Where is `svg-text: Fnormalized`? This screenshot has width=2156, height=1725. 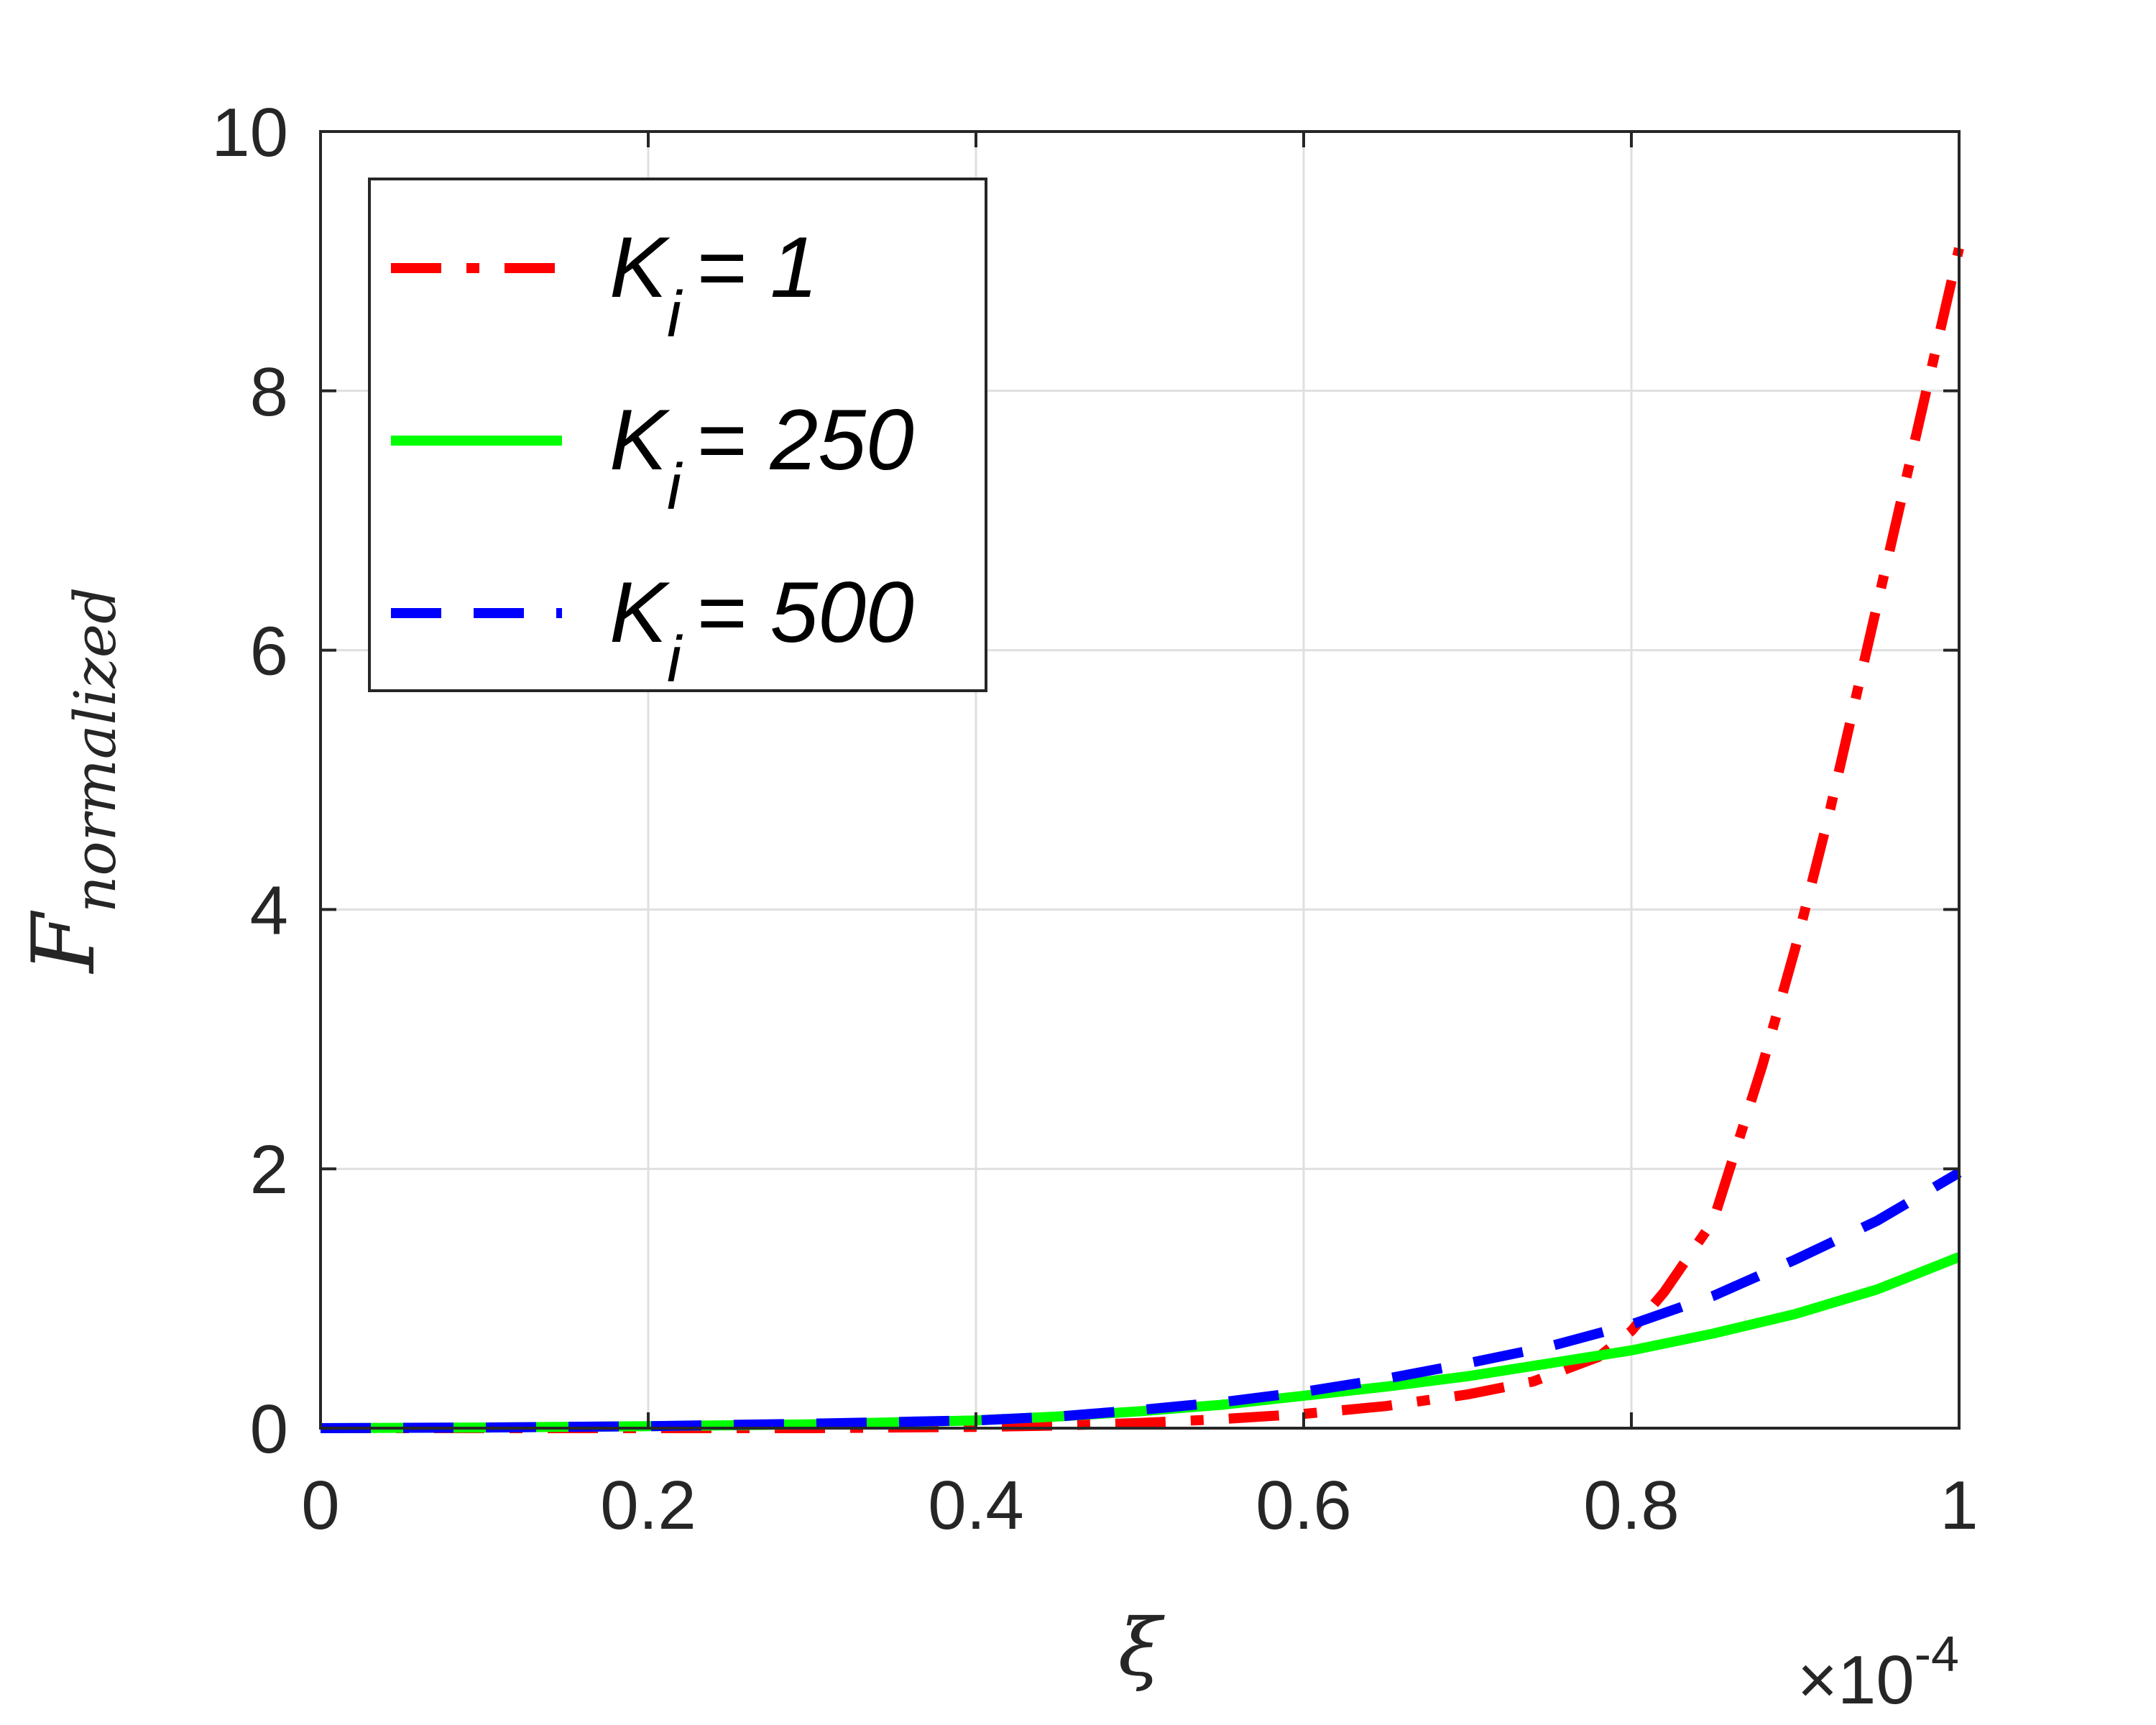 svg-text: Fnormalized is located at coordinates (71, 781).